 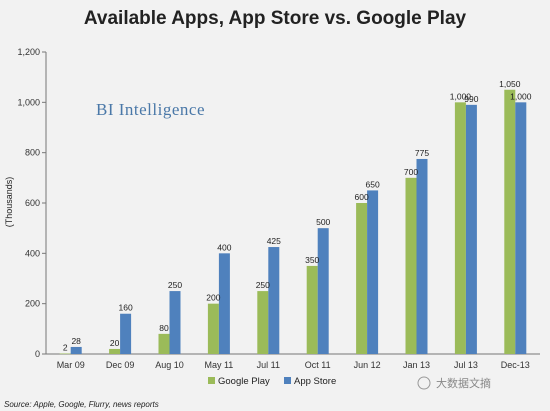 I want to click on data-label: 425, so click(x=274, y=241).